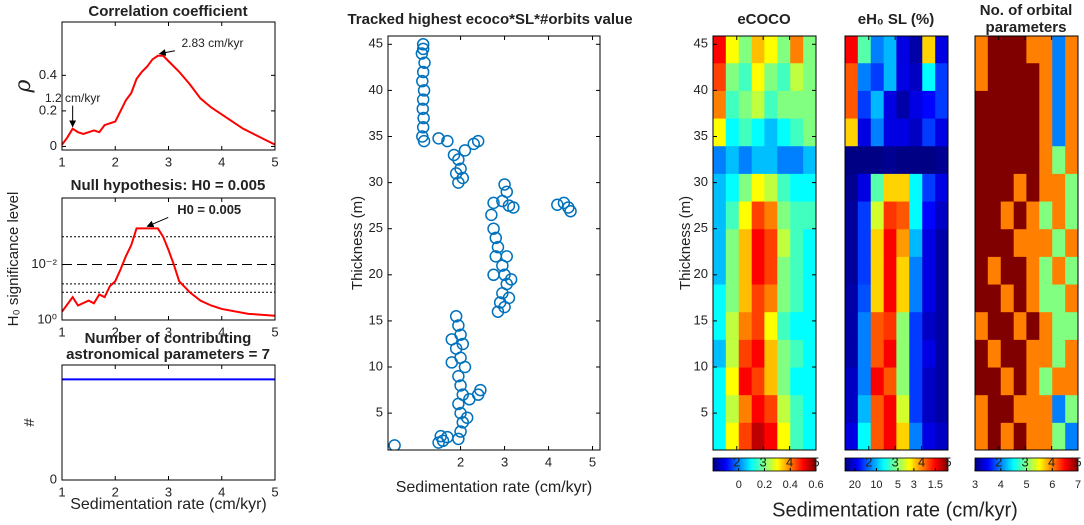 The width and height of the screenshot is (1084, 525). I want to click on shared-x-label: Sedimentation rate (cm/kyr), so click(895, 510).